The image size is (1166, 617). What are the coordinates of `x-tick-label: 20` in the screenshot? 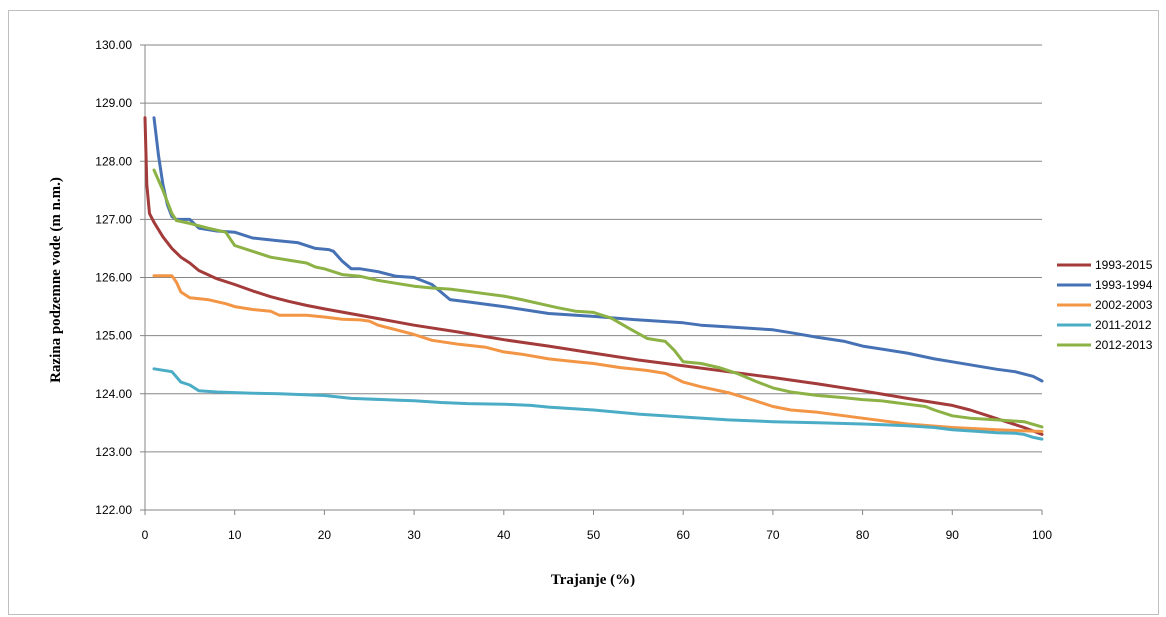 It's located at (325, 535).